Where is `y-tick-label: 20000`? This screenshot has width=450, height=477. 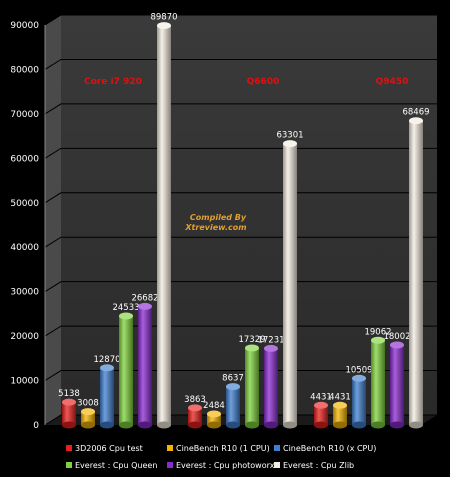
y-tick-label: 20000 is located at coordinates (24, 337).